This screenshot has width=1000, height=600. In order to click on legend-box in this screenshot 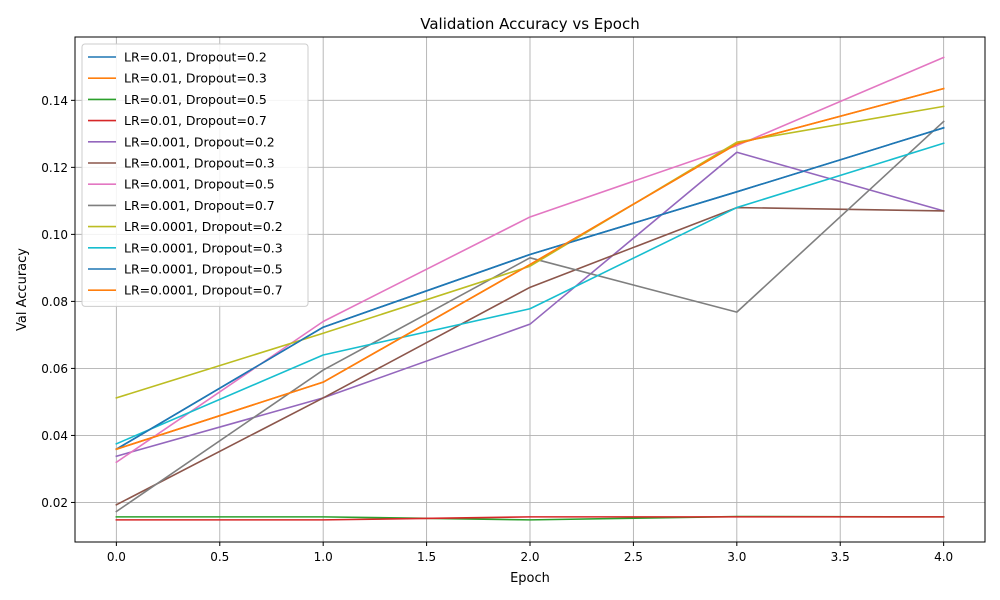, I will do `click(195, 175)`.